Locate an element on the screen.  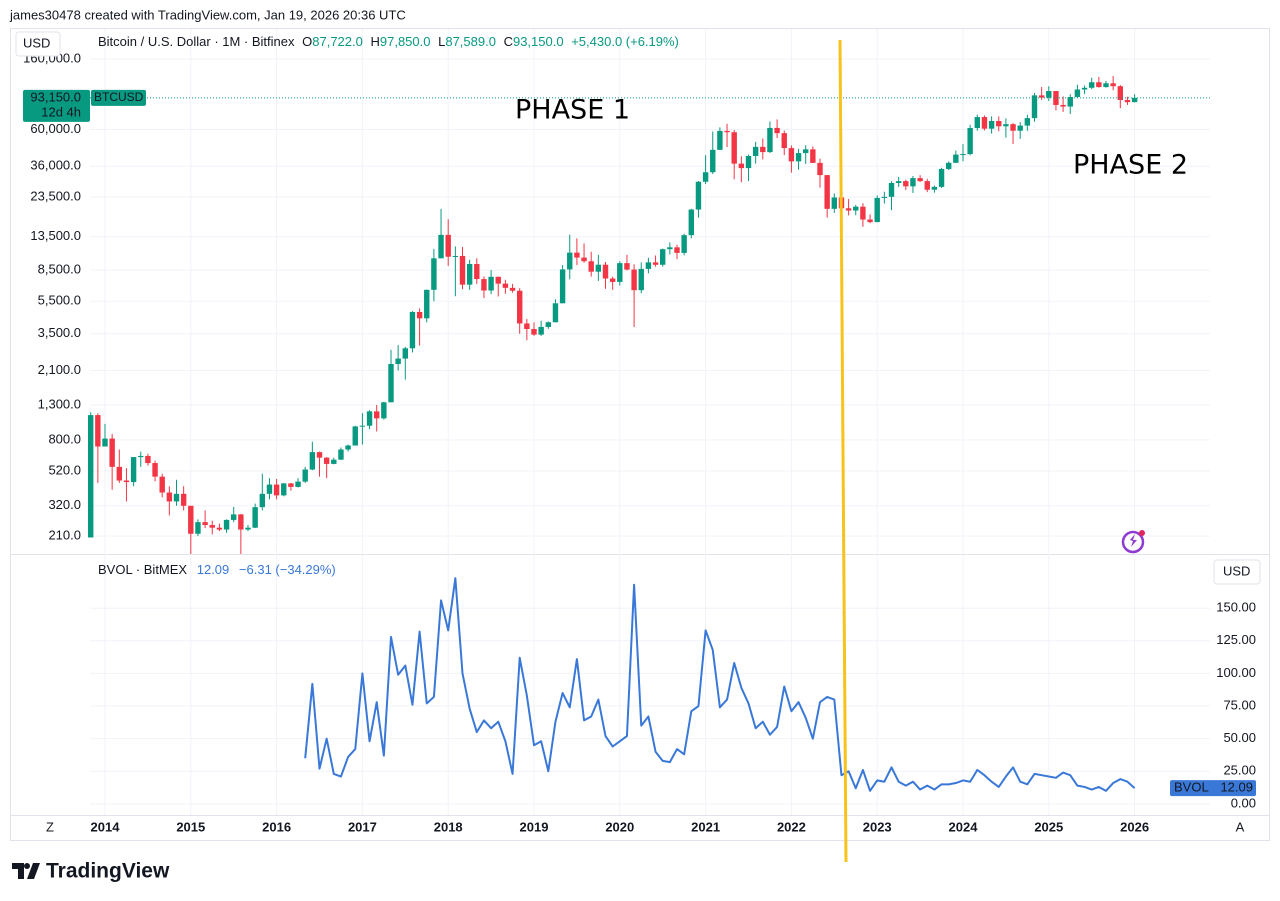
legend-change: +5,430.0 (+6.19%) is located at coordinates (625, 41).